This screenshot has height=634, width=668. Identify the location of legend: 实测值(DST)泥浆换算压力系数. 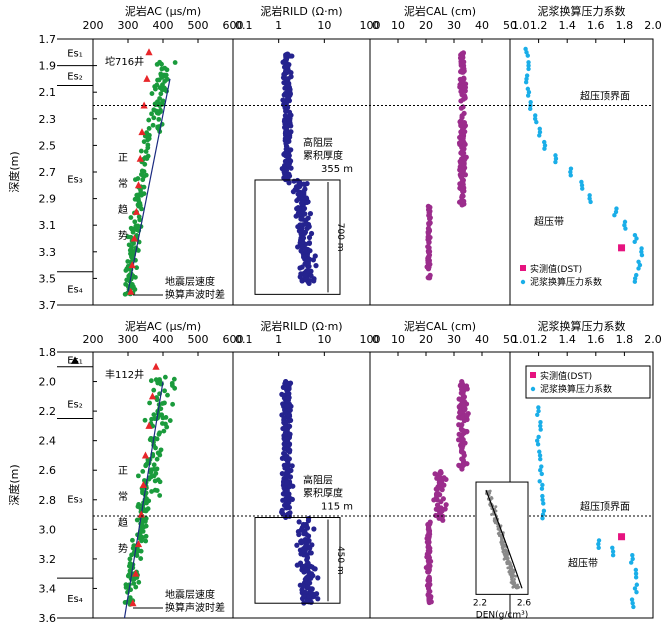
(588, 382).